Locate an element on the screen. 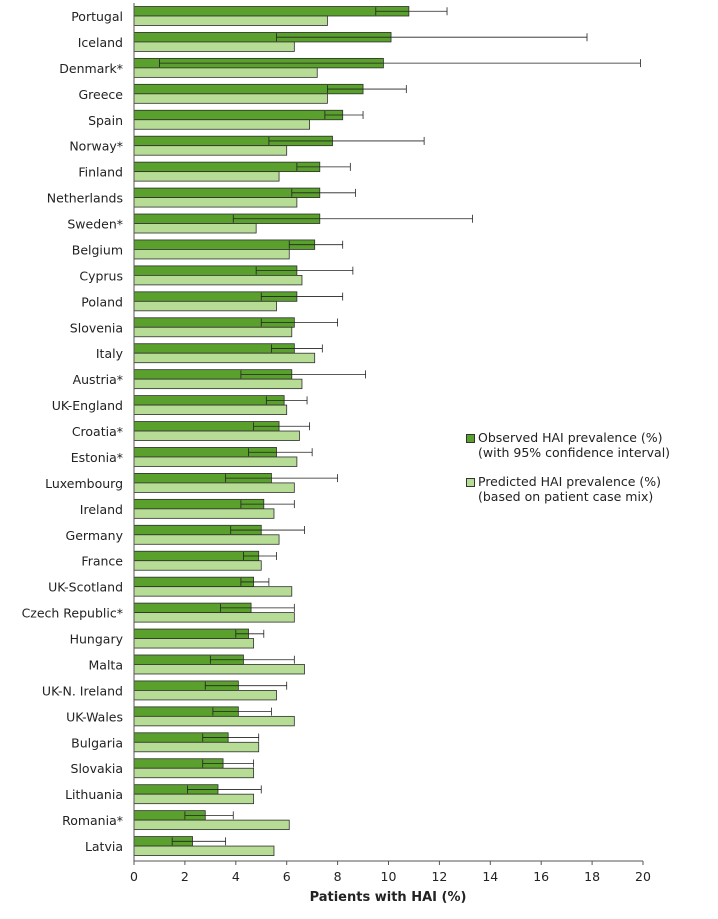  x-tick-label: 12 is located at coordinates (439, 876).